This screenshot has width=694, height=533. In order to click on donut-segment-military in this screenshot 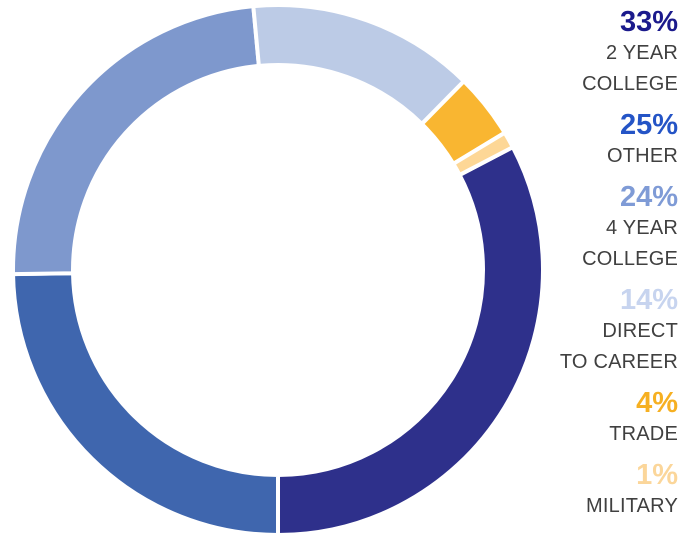, I will do `click(483, 154)`.